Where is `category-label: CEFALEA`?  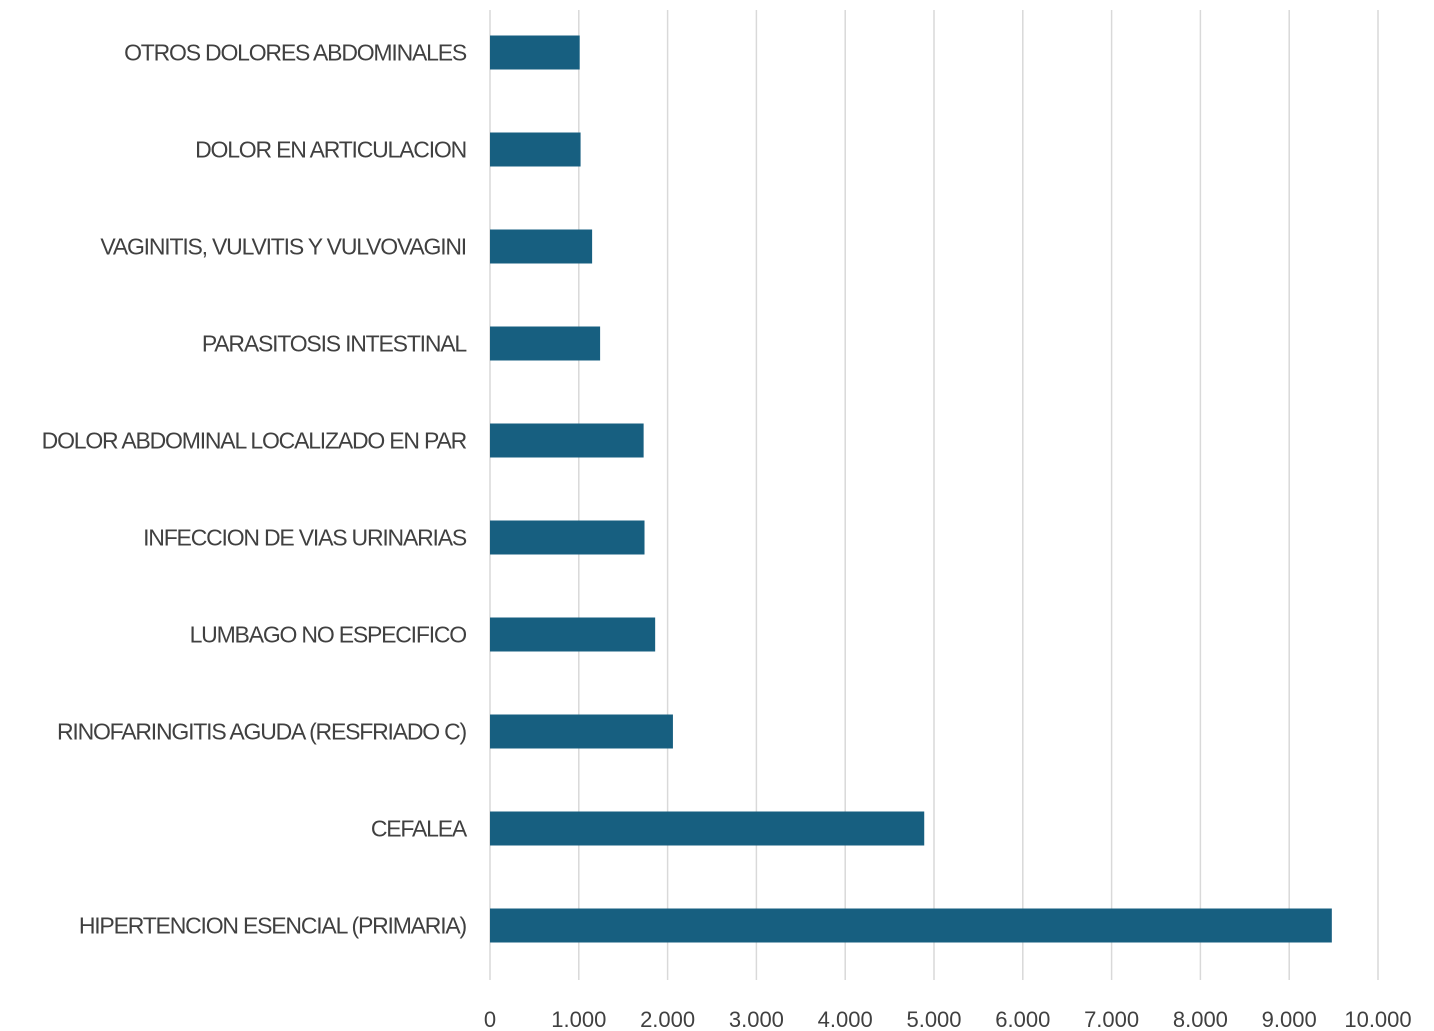
category-label: CEFALEA is located at coordinates (419, 829).